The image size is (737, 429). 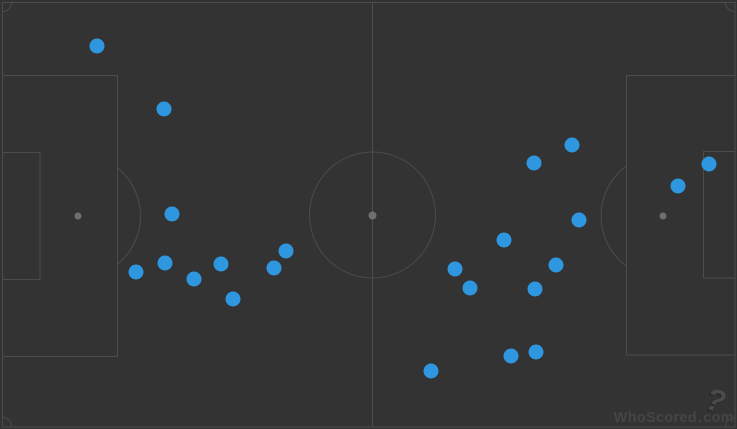 I want to click on penalty-spot-left, so click(x=78, y=216).